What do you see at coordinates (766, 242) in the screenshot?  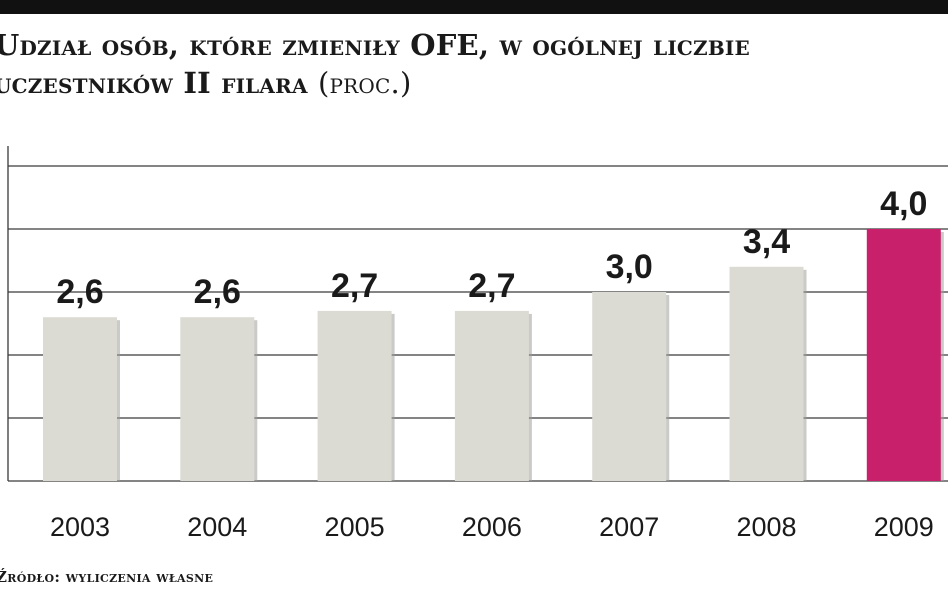 I see `data-label: 3,4` at bounding box center [766, 242].